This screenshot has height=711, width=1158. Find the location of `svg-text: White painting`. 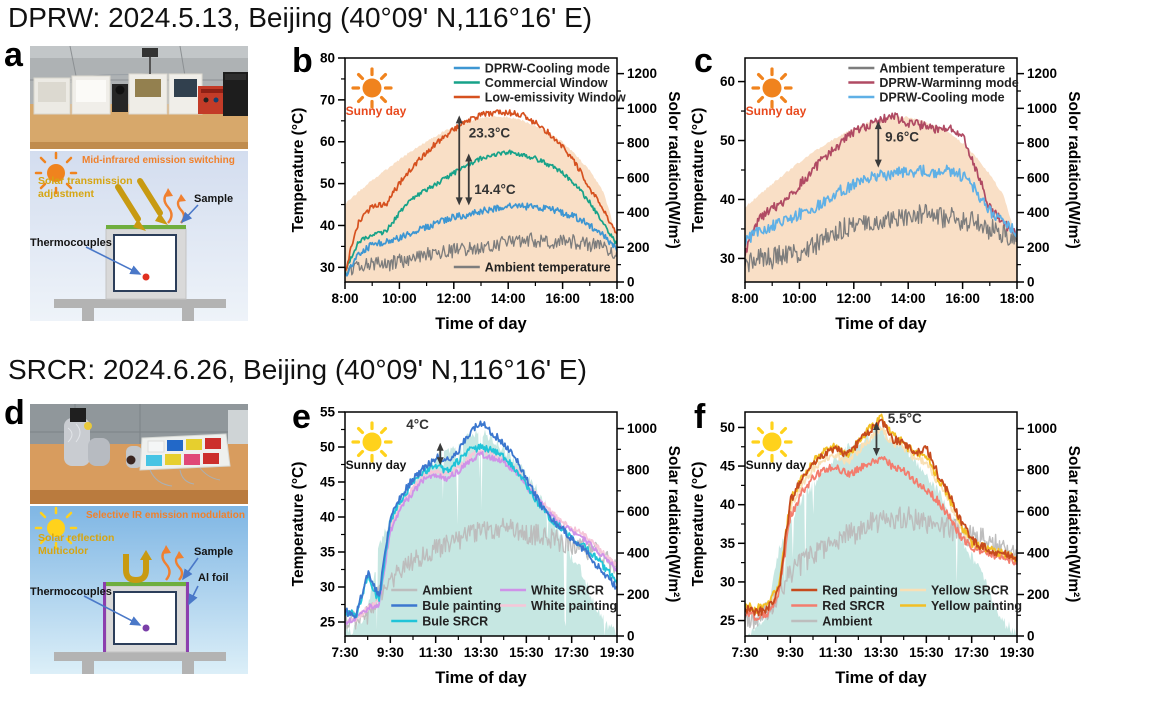

svg-text: White painting is located at coordinates (574, 606).